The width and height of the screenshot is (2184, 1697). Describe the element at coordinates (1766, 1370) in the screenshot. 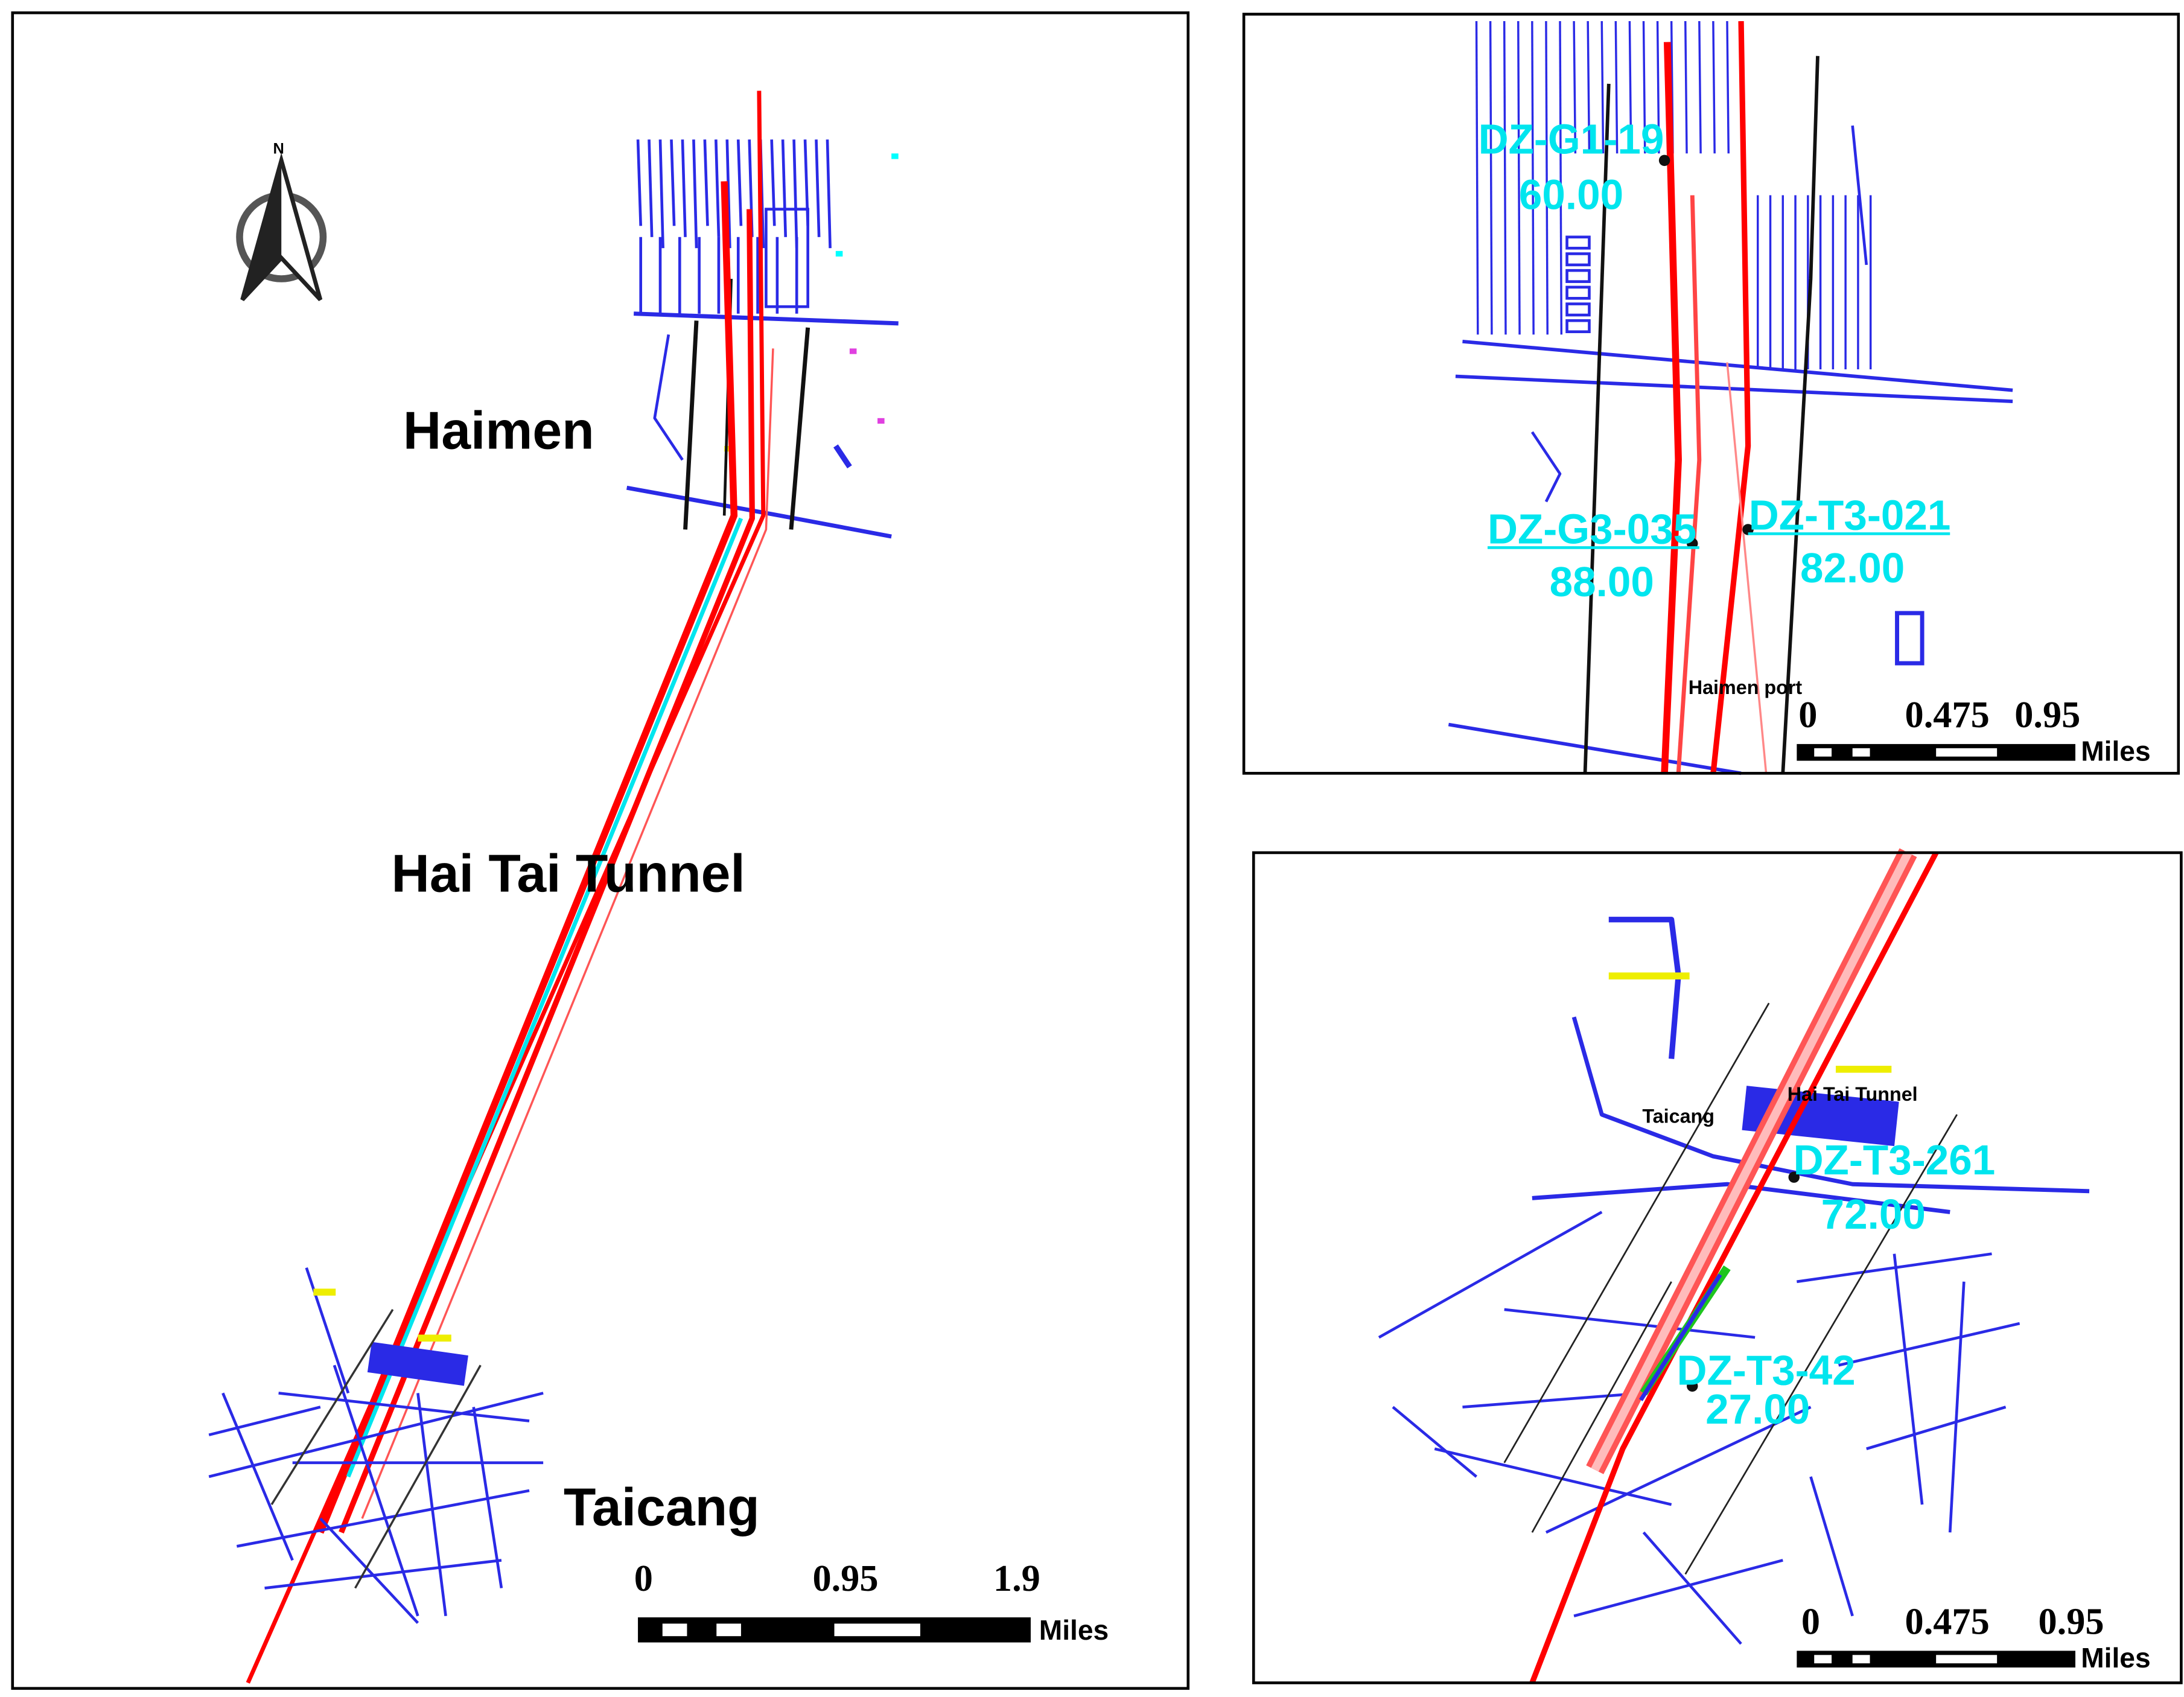

I see `borehole-id: DZ-T3-42` at that location.